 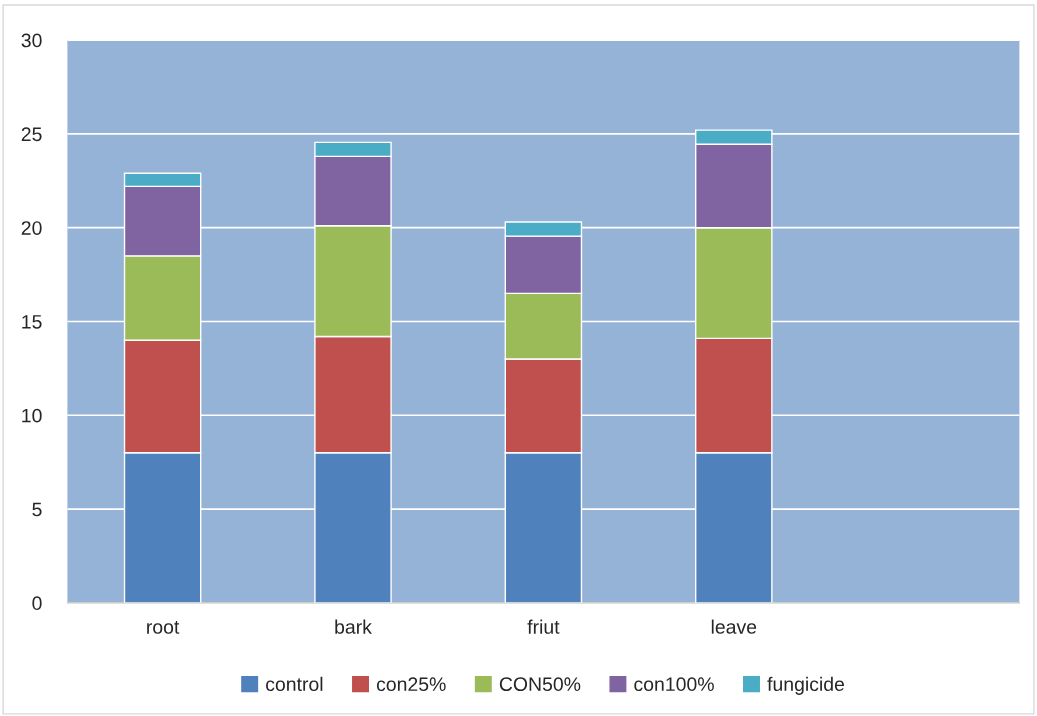 What do you see at coordinates (32, 322) in the screenshot?
I see `y-tick-label: 15` at bounding box center [32, 322].